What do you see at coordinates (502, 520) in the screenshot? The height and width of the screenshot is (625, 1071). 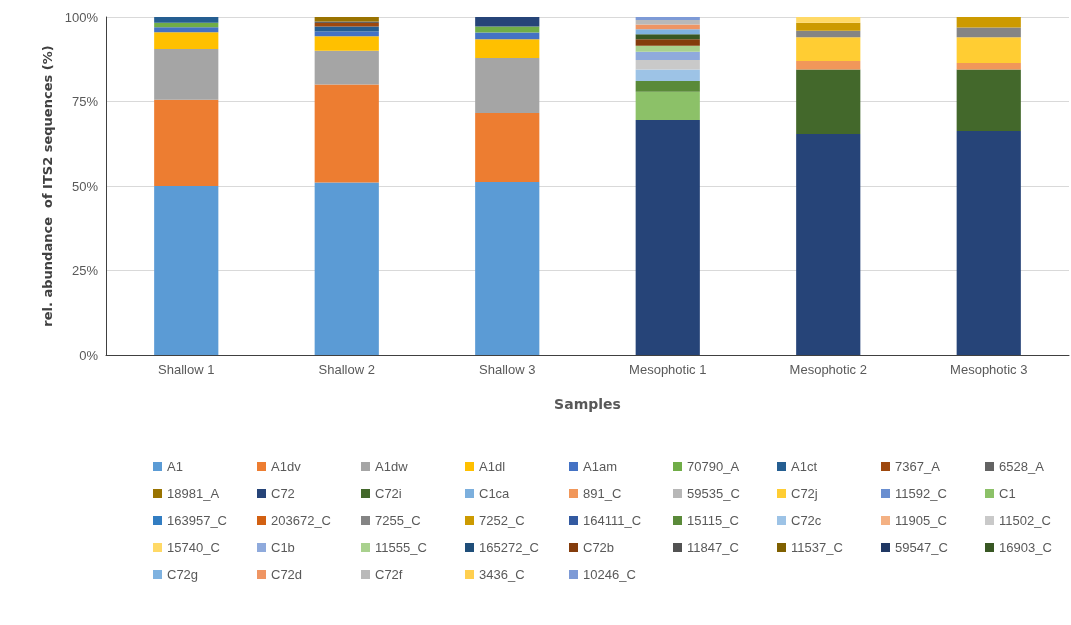 I see `legend-label: 7252_C` at bounding box center [502, 520].